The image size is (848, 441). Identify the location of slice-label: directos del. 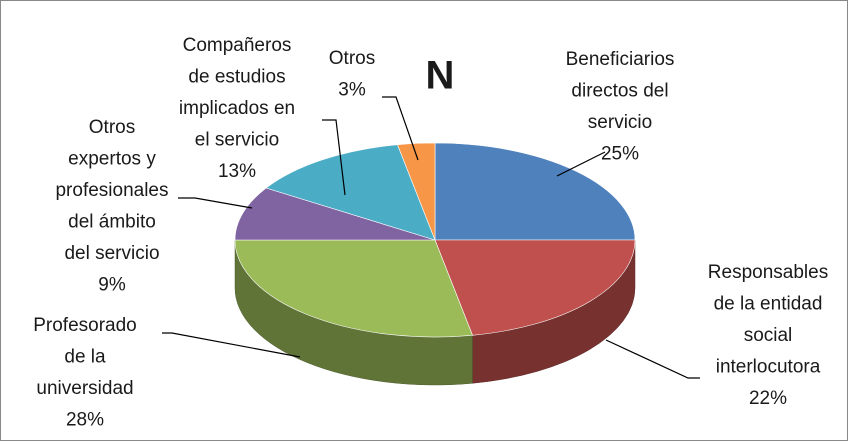
(619, 91).